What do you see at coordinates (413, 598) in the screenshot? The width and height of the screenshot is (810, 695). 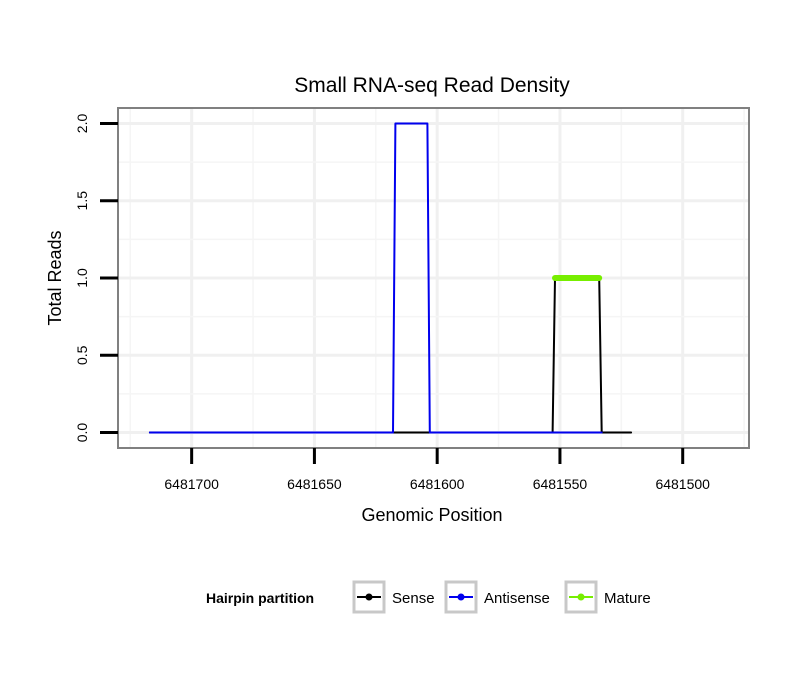 I see `legend-label: Sense` at bounding box center [413, 598].